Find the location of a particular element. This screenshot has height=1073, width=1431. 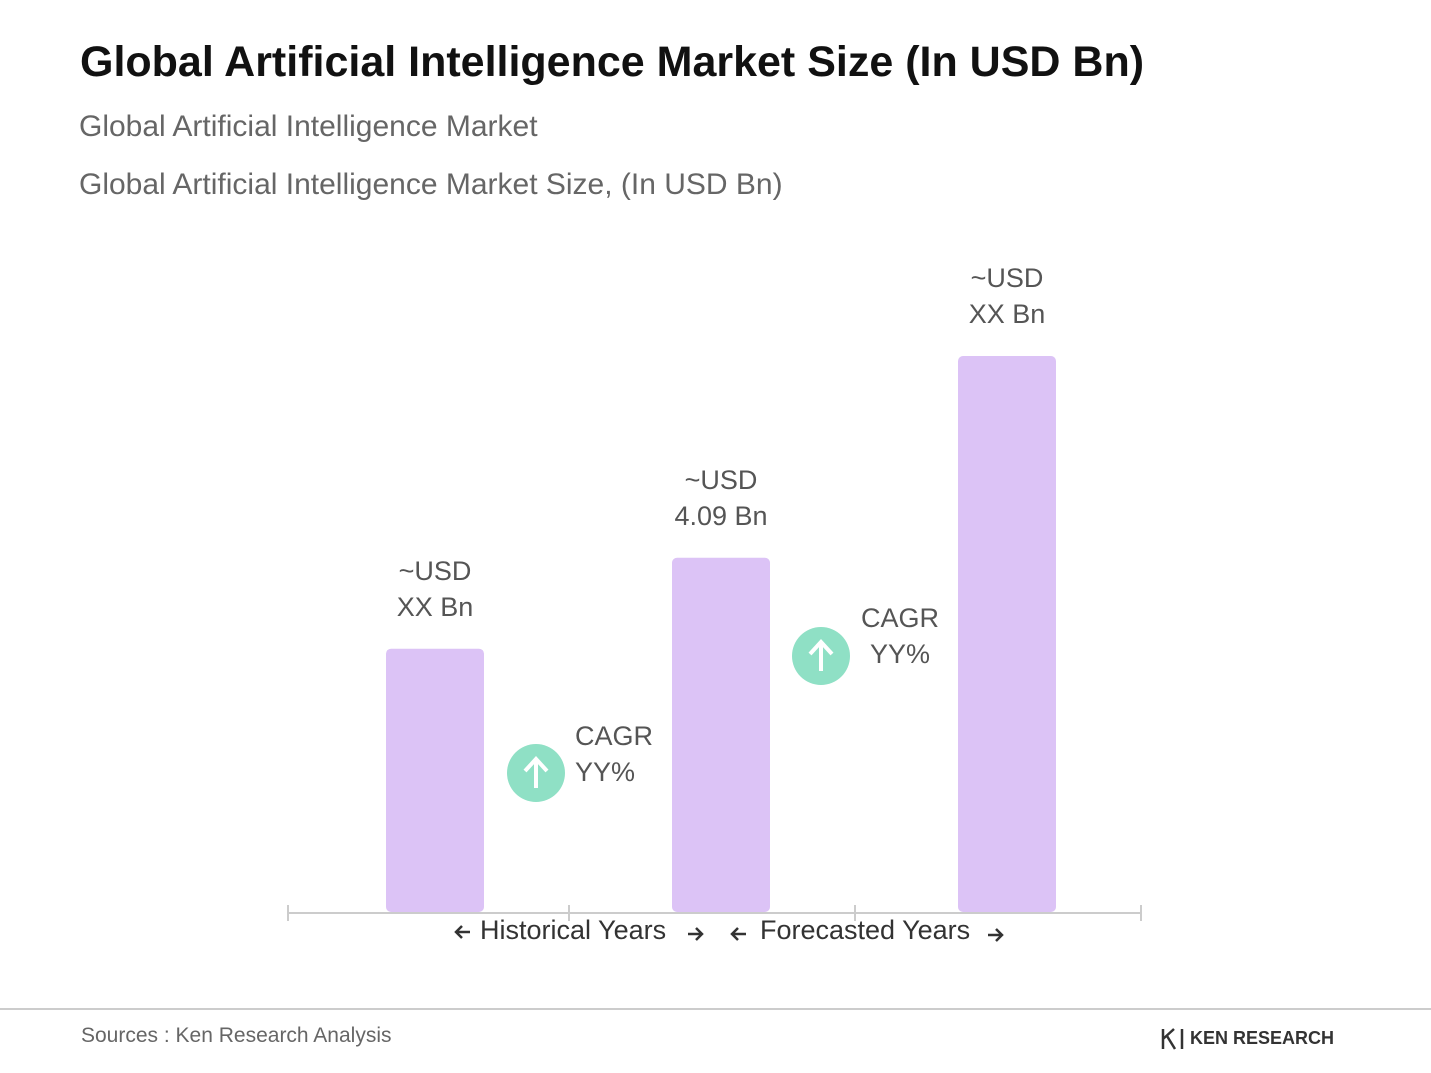

axis is located at coordinates (714, 913).